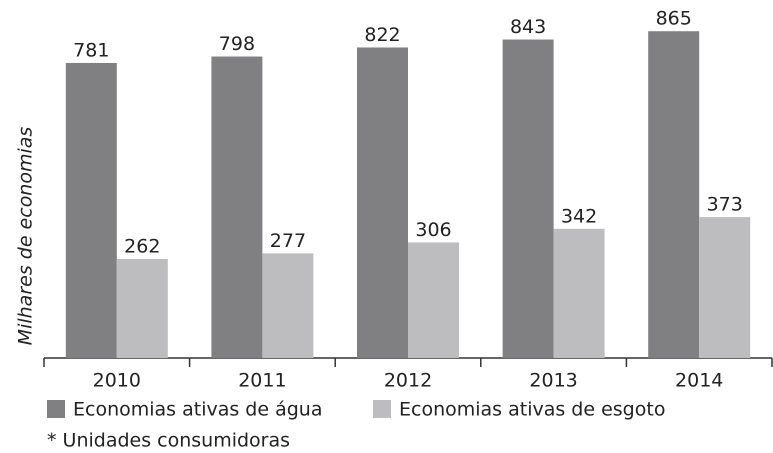  Describe the element at coordinates (288, 241) in the screenshot. I see `value-label: 277` at that location.